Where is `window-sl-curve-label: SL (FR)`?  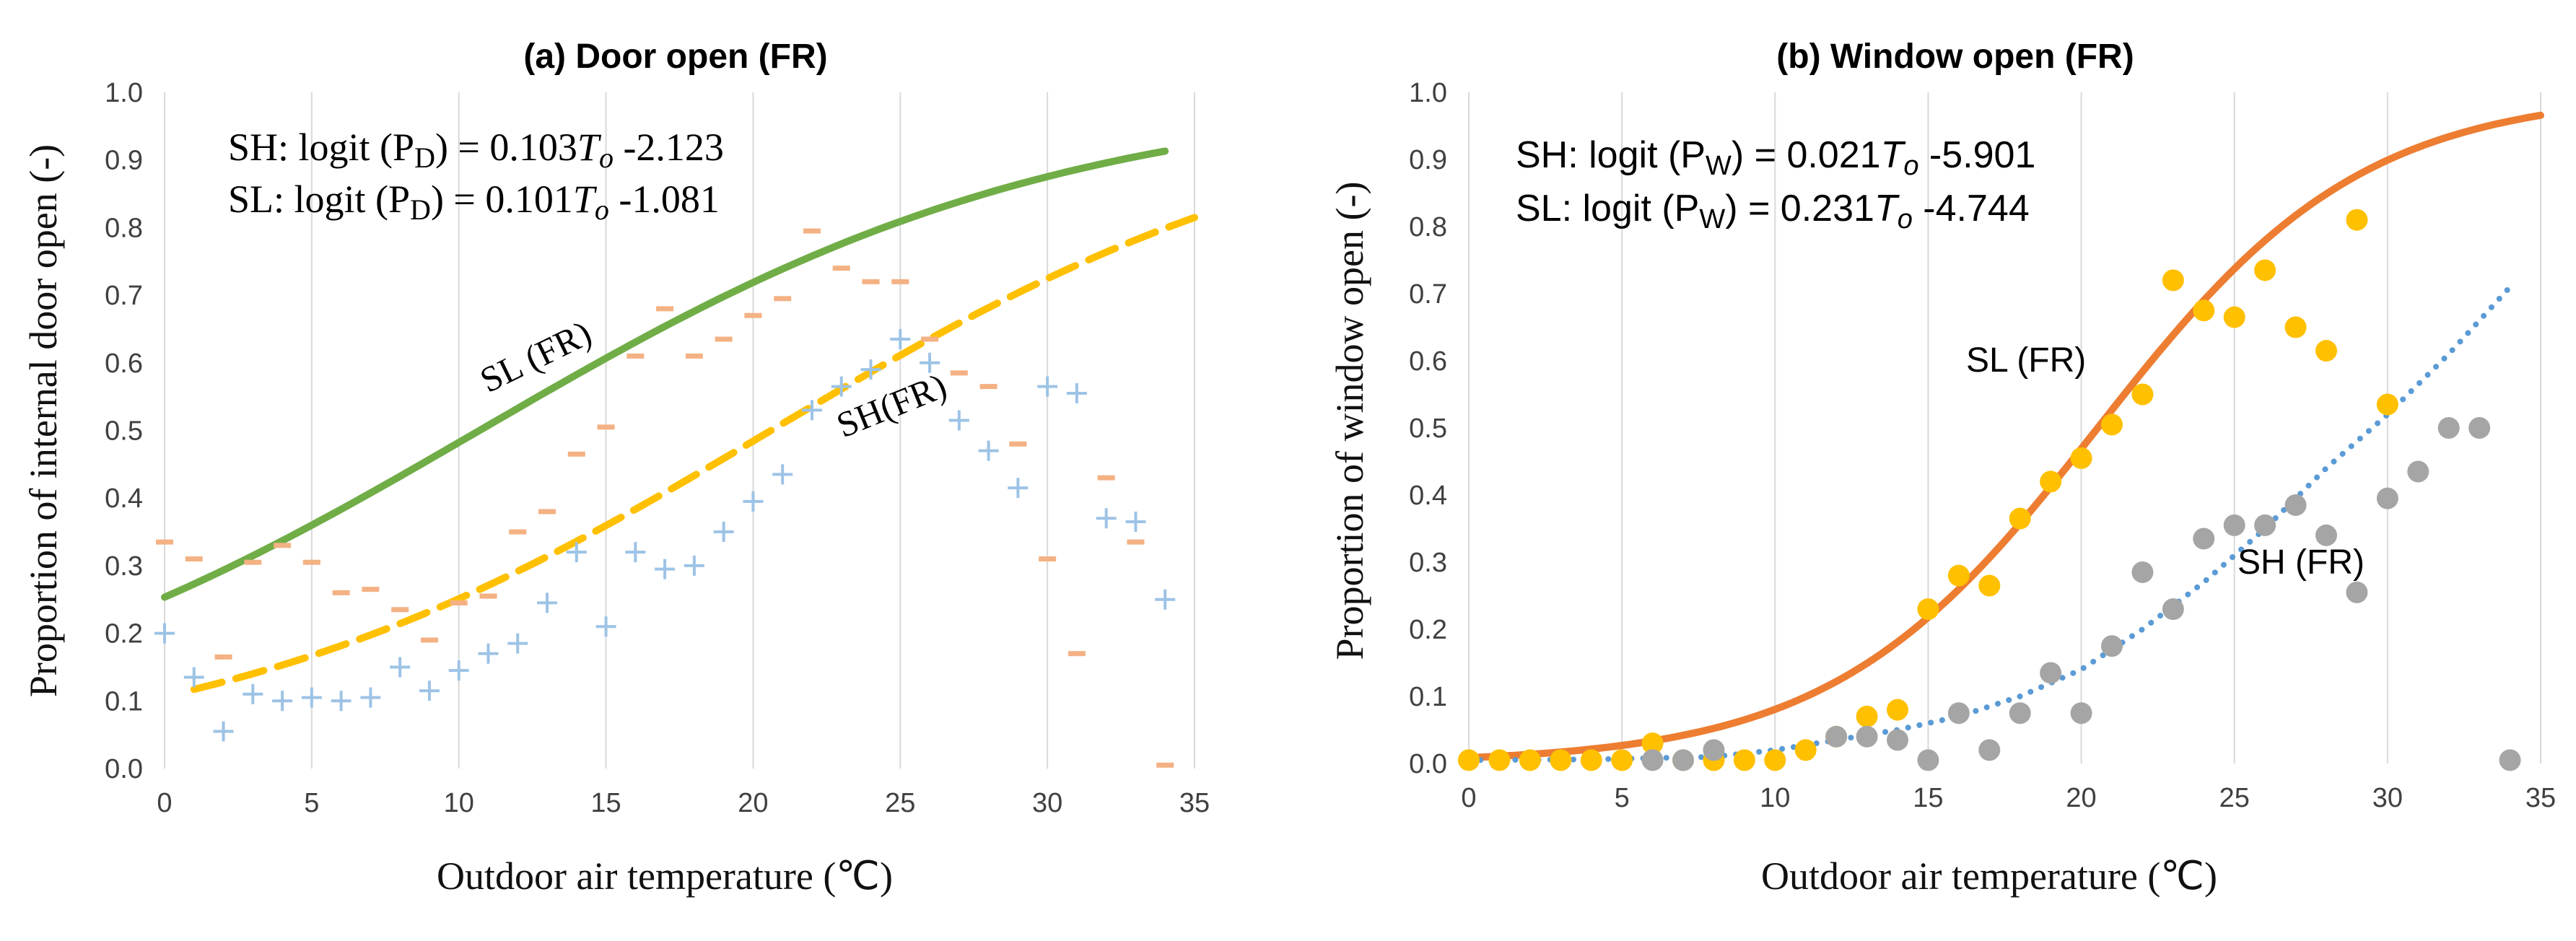
window-sl-curve-label: SL (FR) is located at coordinates (2026, 360).